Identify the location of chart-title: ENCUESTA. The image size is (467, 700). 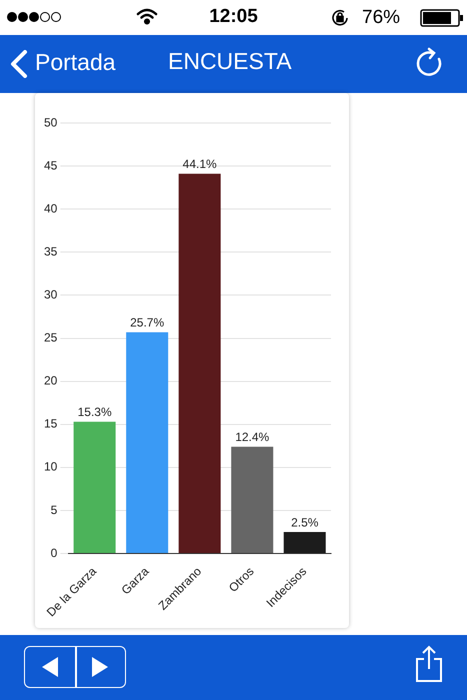
(230, 61).